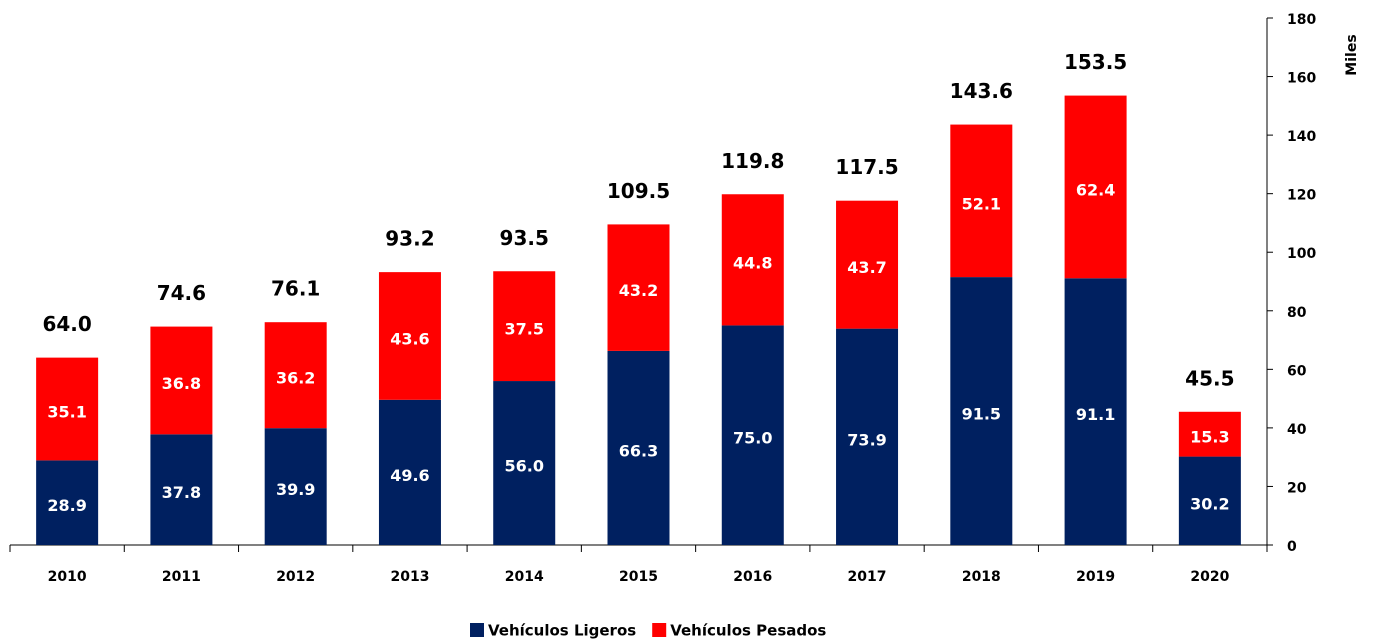 Image resolution: width=1376 pixels, height=641 pixels. I want to click on total-label: 109.5, so click(638, 191).